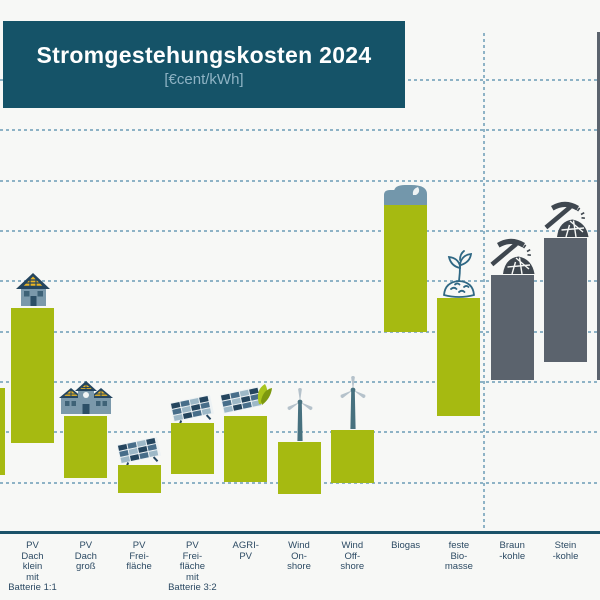  What do you see at coordinates (139, 556) in the screenshot?
I see `category-label-pv-freiflaeche: PV Frei-fläche` at bounding box center [139, 556].